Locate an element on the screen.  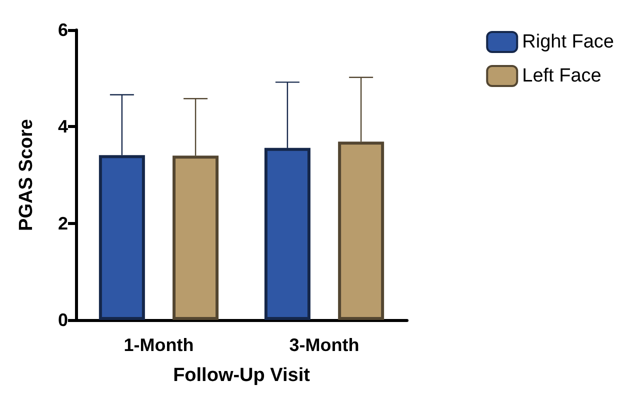
legend-label: Right Face is located at coordinates (568, 42).